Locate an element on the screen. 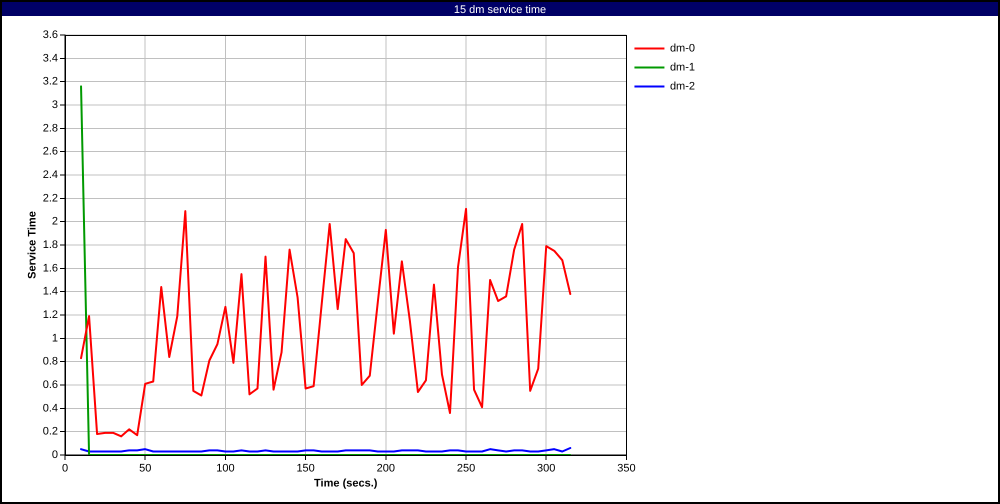  y-tick-label: 2.6 is located at coordinates (50, 152).